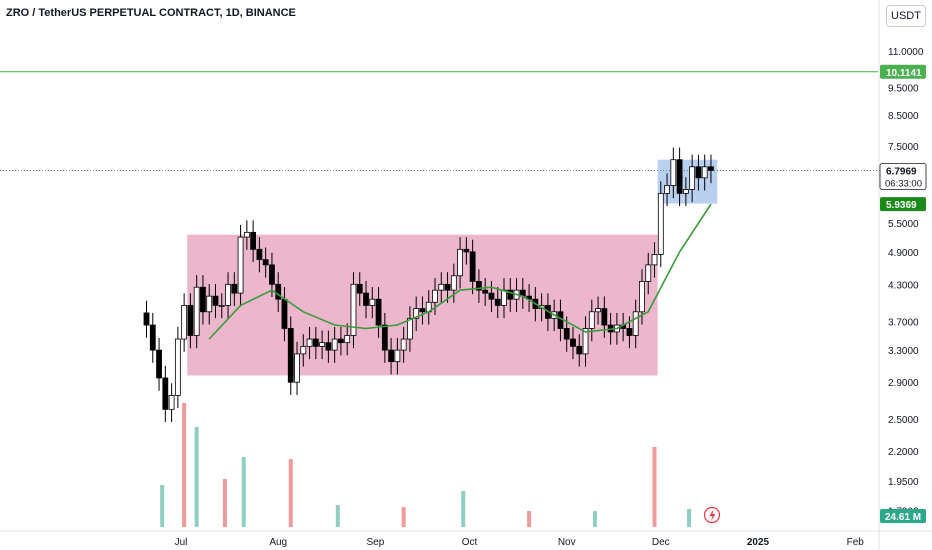 This screenshot has height=550, width=932. Describe the element at coordinates (901, 172) in the screenshot. I see `price-label-text: 6.7969` at that location.